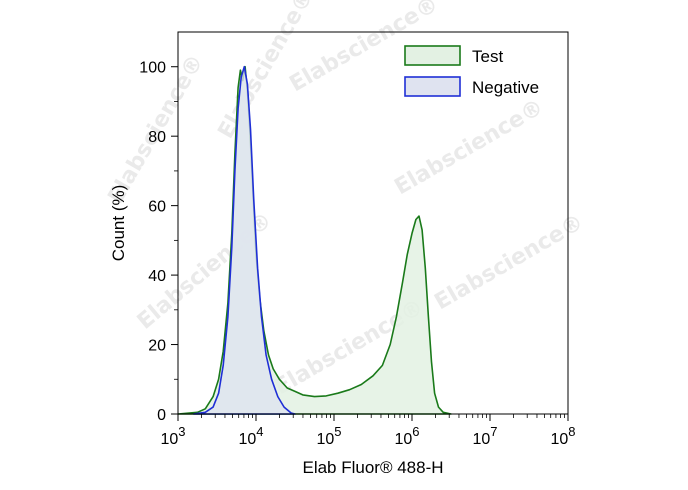 This screenshot has height=490, width=688. What do you see at coordinates (487, 56) in the screenshot?
I see `legend-label-test: Test` at bounding box center [487, 56].